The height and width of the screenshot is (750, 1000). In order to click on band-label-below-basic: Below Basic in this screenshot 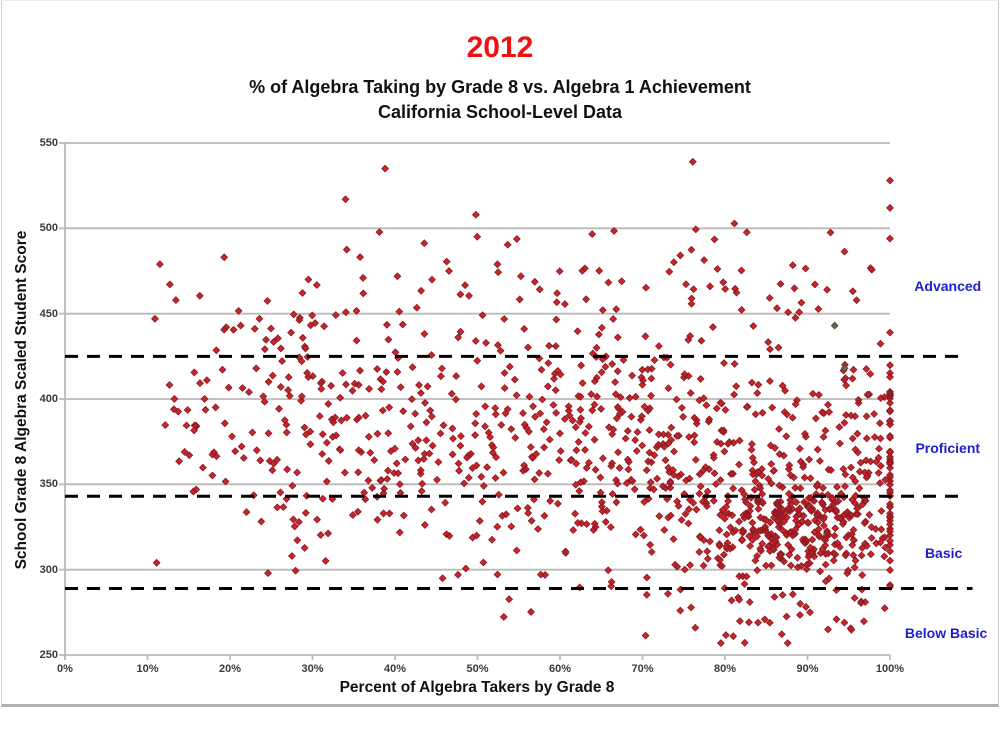, I will do `click(946, 632)`.